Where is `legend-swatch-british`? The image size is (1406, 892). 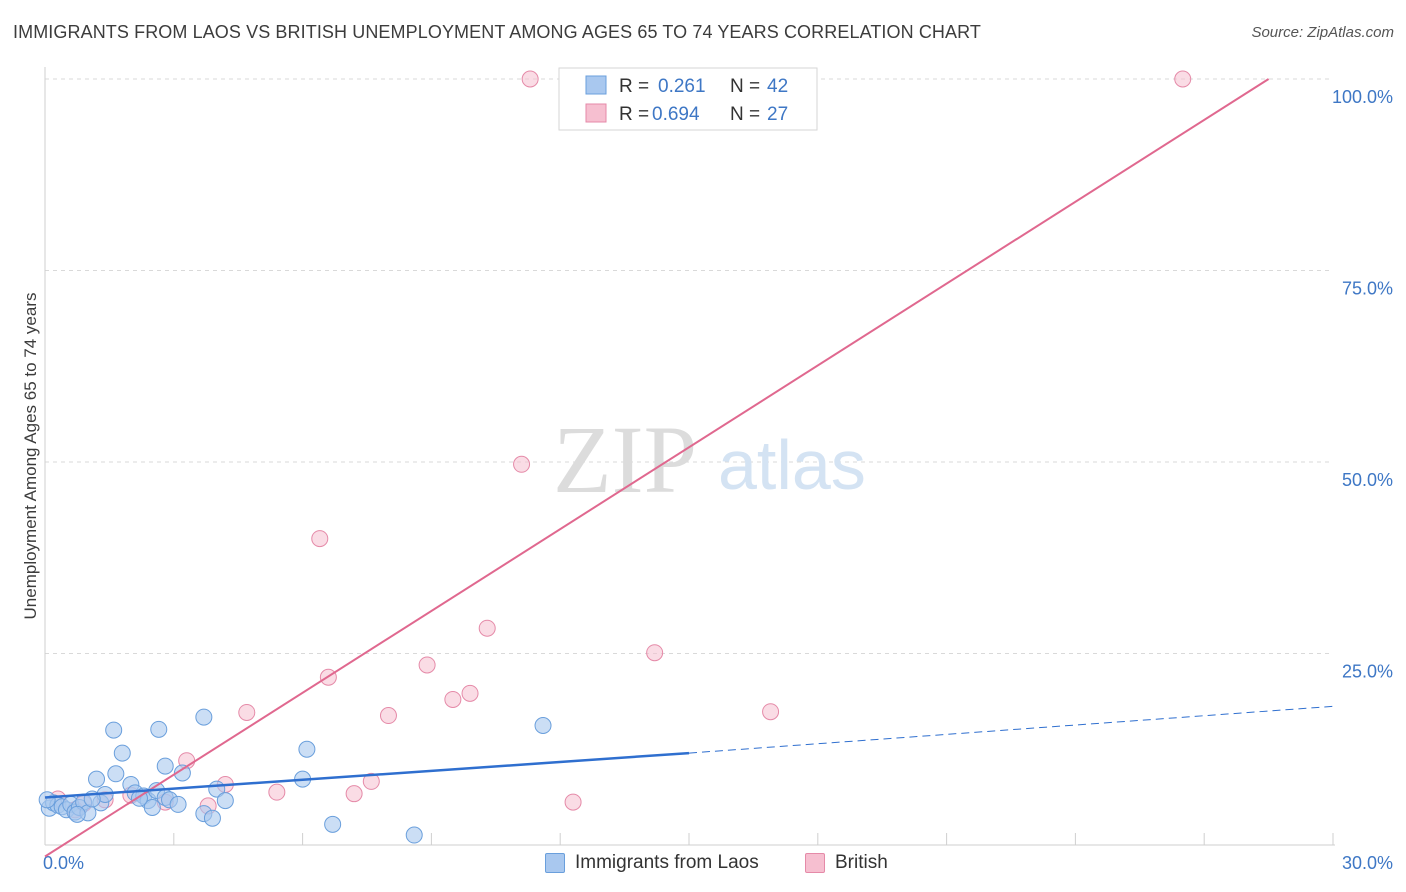 legend-swatch-british is located at coordinates (596, 113).